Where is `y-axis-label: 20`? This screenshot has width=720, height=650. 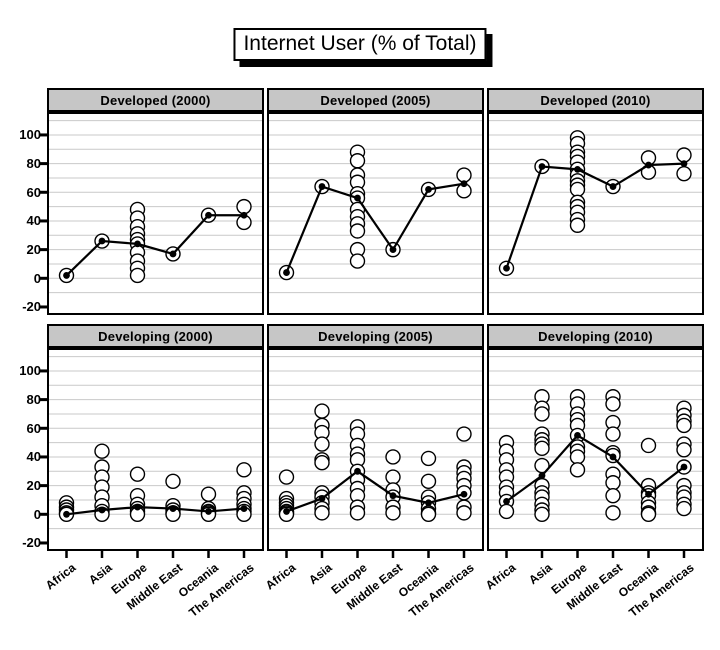
y-axis-label: 20 is located at coordinates (33, 250).